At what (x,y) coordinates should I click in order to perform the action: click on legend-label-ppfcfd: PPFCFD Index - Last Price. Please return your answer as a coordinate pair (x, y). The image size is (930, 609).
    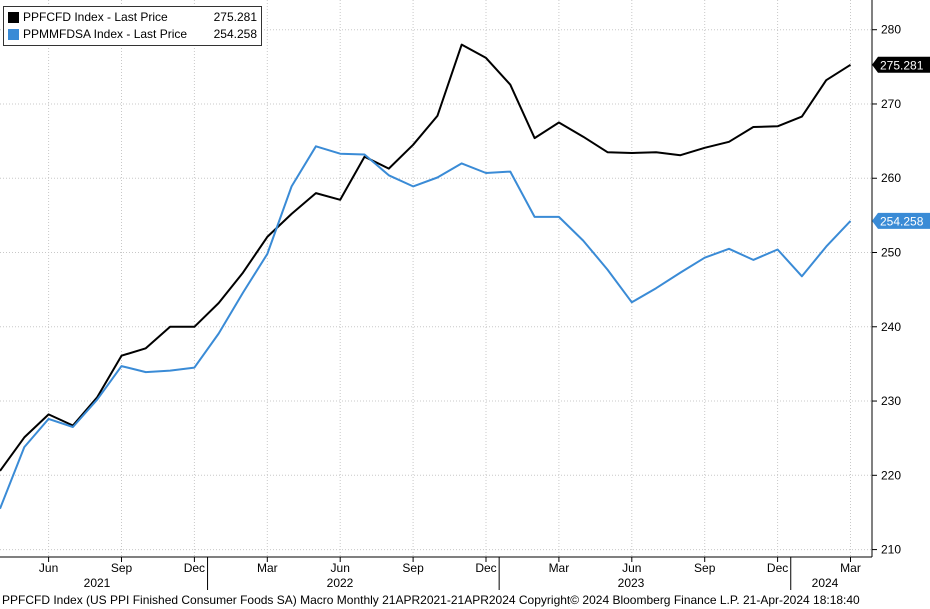
    Looking at the image, I should click on (95, 17).